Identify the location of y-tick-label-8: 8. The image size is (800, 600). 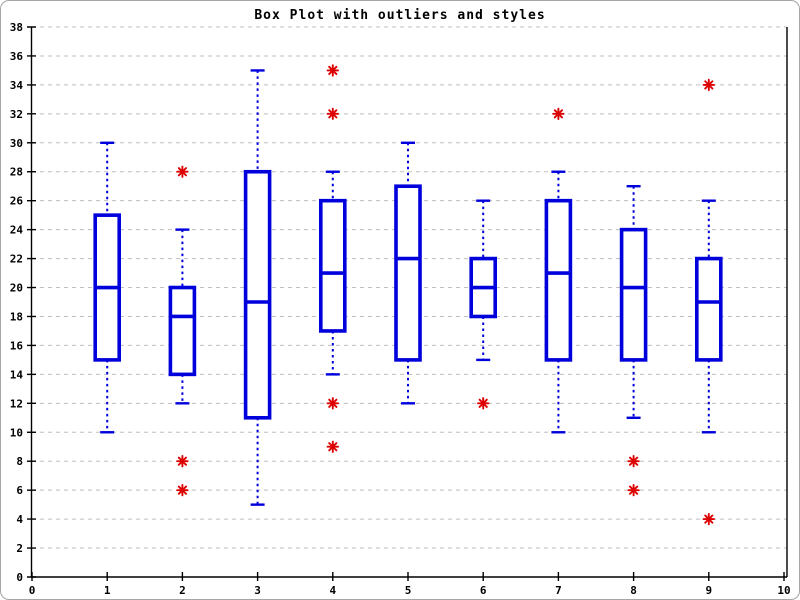
(19, 461).